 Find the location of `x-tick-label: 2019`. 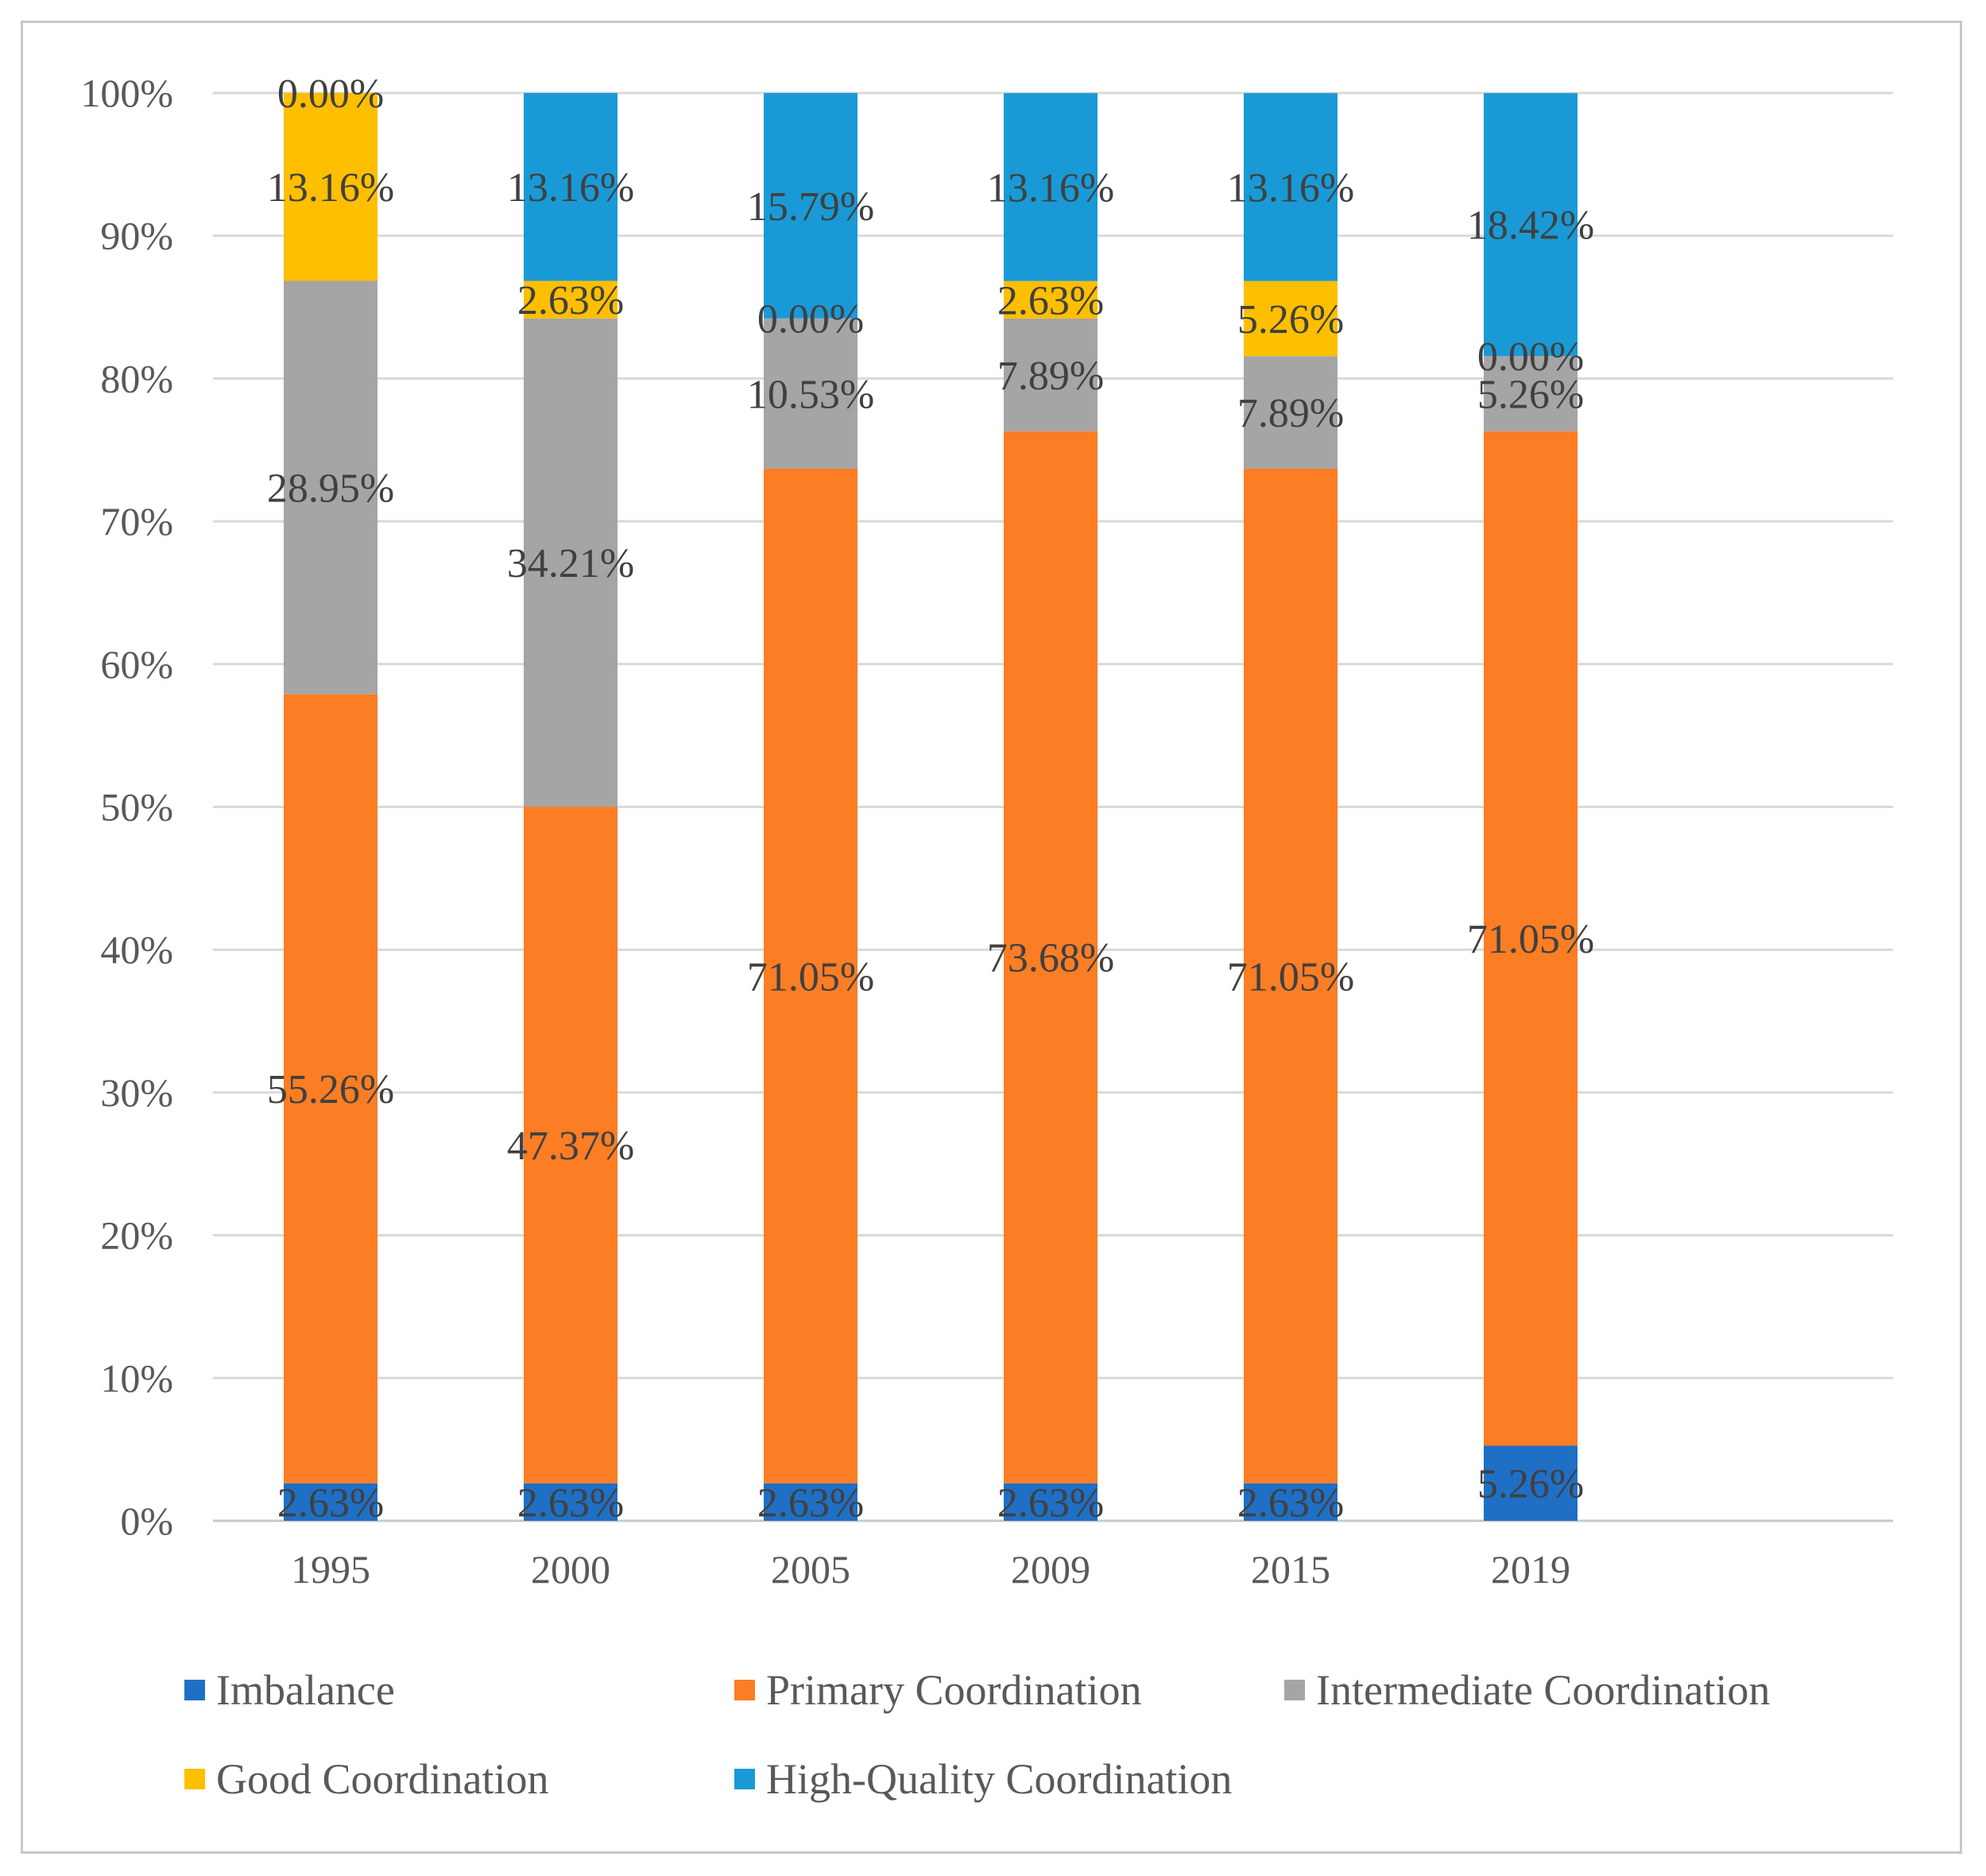

x-tick-label: 2019 is located at coordinates (1530, 1569).